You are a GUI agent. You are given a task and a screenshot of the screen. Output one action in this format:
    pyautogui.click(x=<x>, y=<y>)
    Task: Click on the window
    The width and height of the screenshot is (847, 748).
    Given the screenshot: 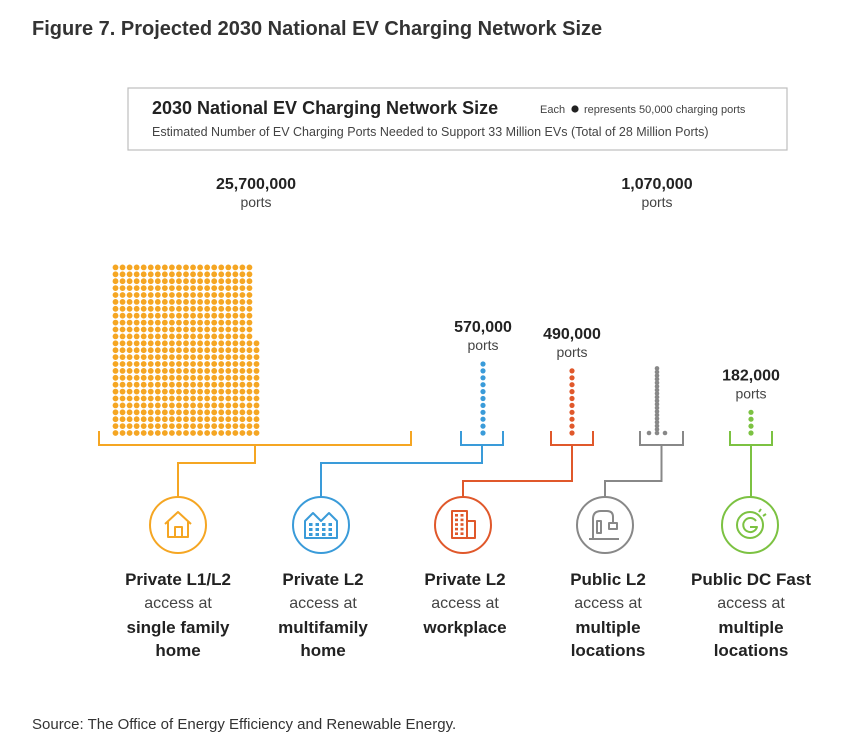 What is the action you would take?
    pyautogui.click(x=311, y=529)
    